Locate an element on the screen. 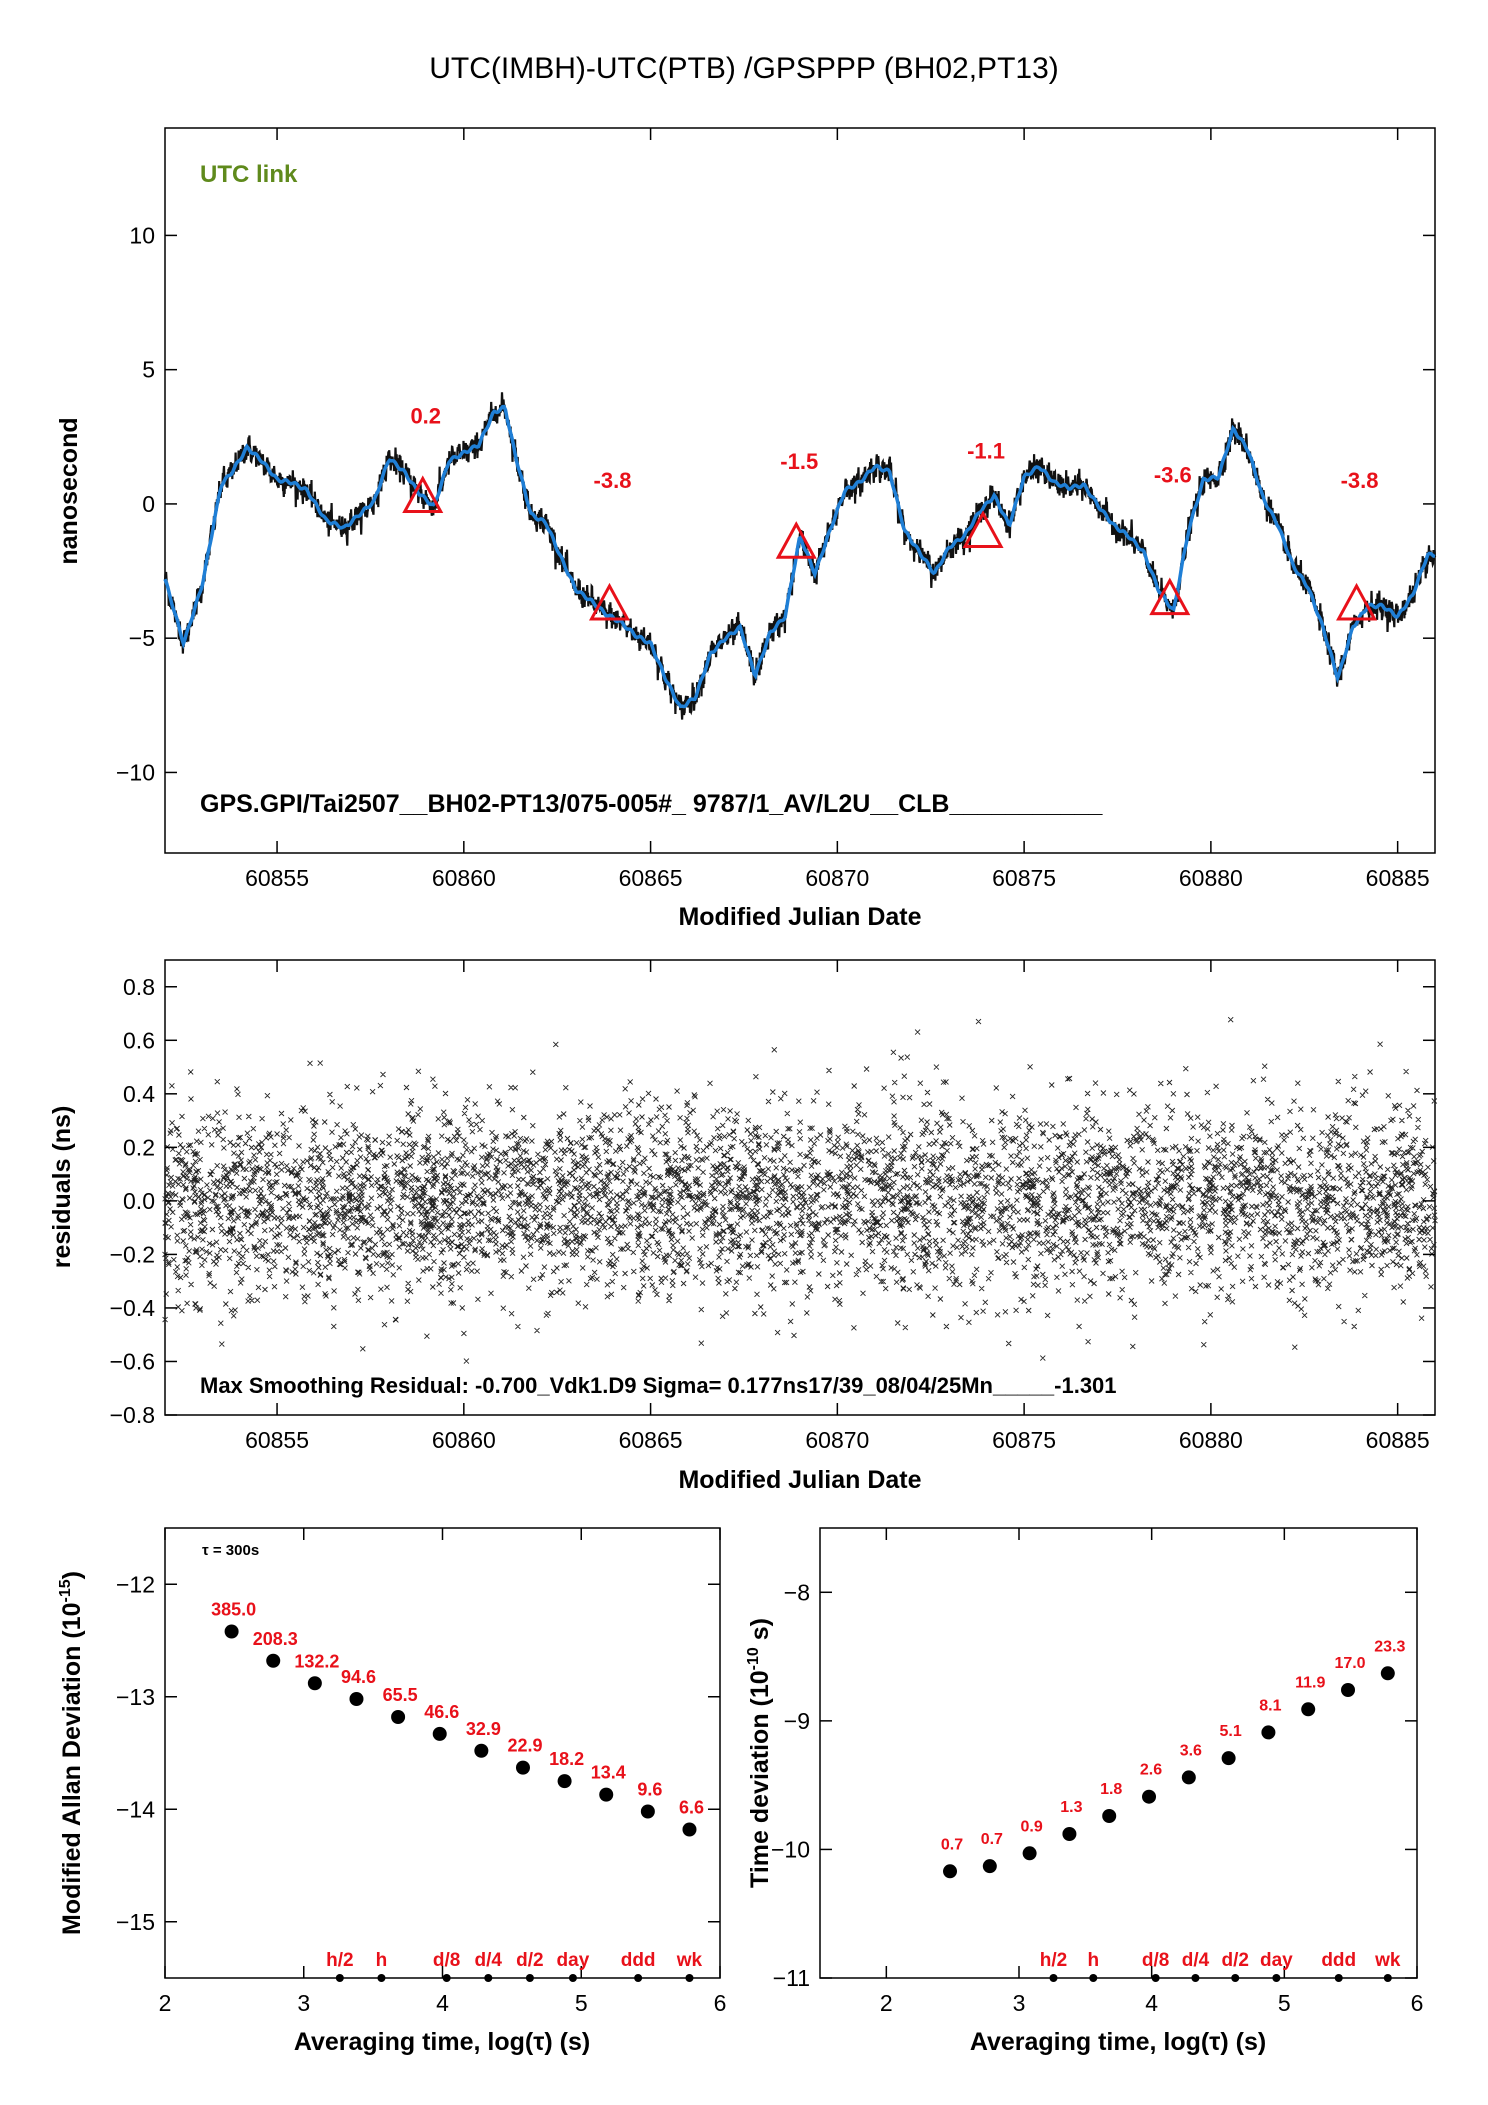  y-tick-label: 0.6 is located at coordinates (139, 1040).